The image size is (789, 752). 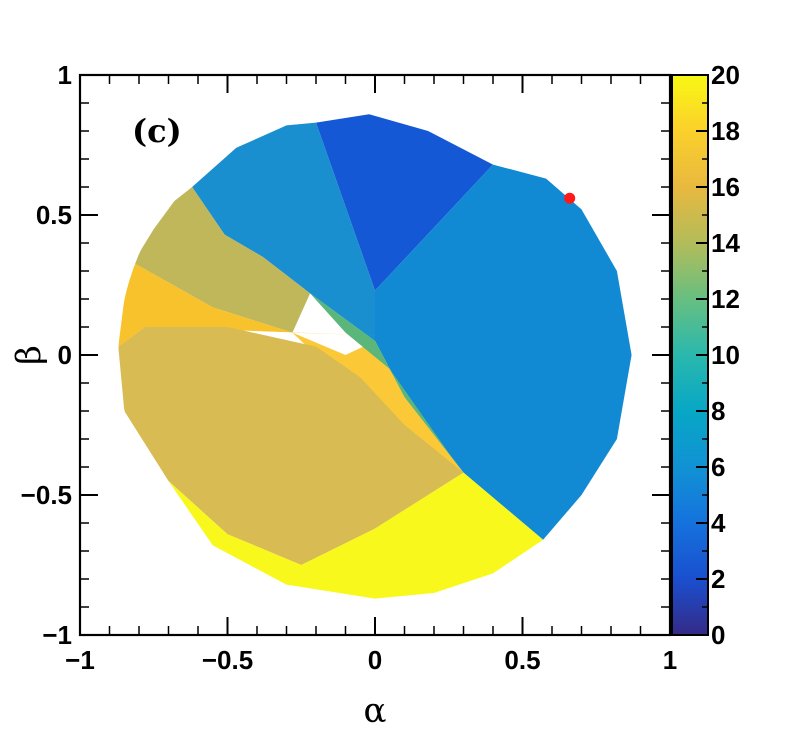 What do you see at coordinates (29, 355) in the screenshot?
I see `y-axis-title: β` at bounding box center [29, 355].